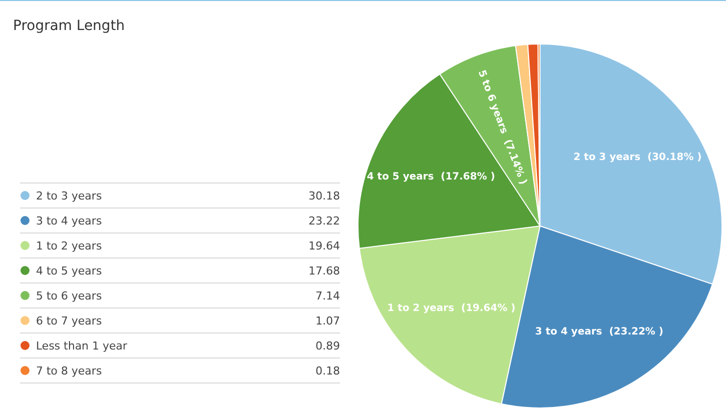 This screenshot has width=726, height=416. I want to click on data-label: 7.14, so click(328, 296).